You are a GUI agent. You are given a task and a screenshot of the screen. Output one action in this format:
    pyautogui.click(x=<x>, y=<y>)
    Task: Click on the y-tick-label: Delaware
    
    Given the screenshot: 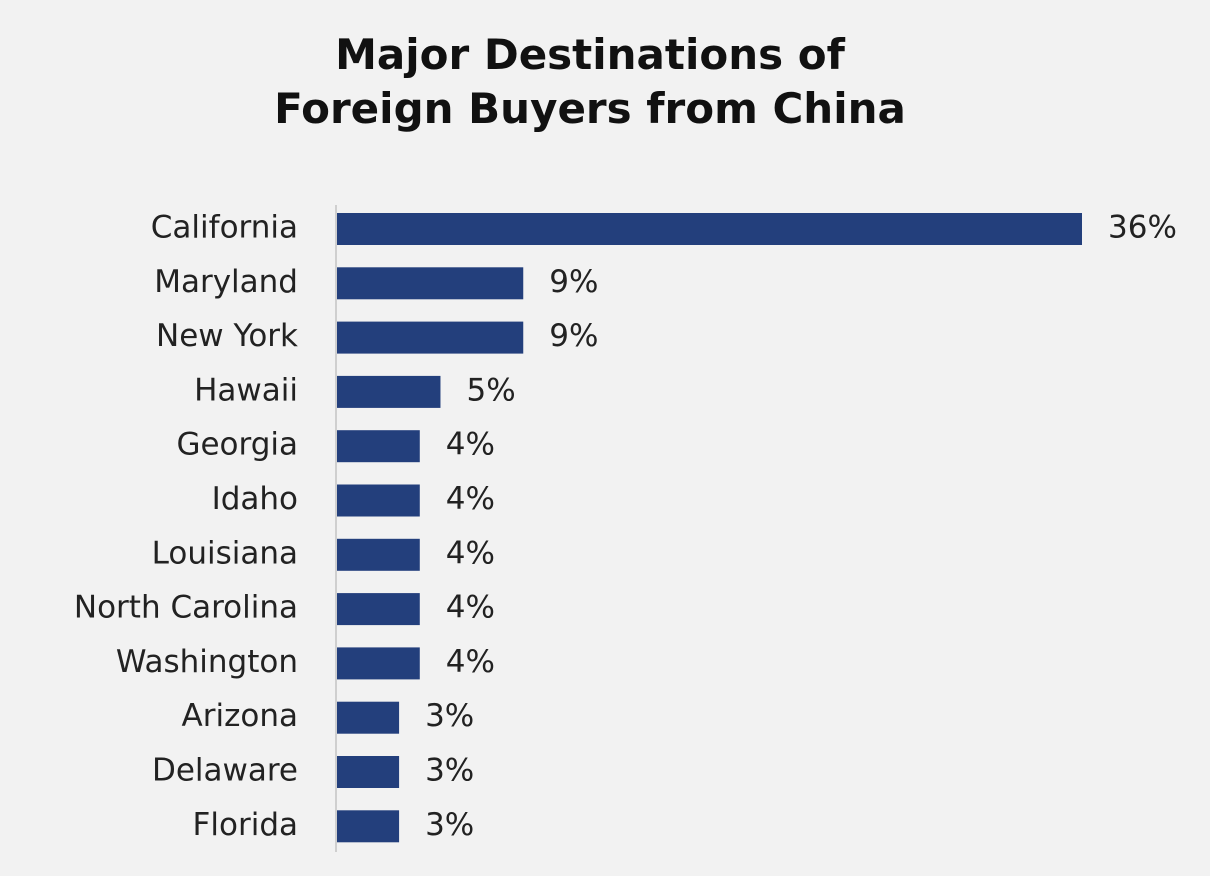 What is the action you would take?
    pyautogui.click(x=225, y=771)
    